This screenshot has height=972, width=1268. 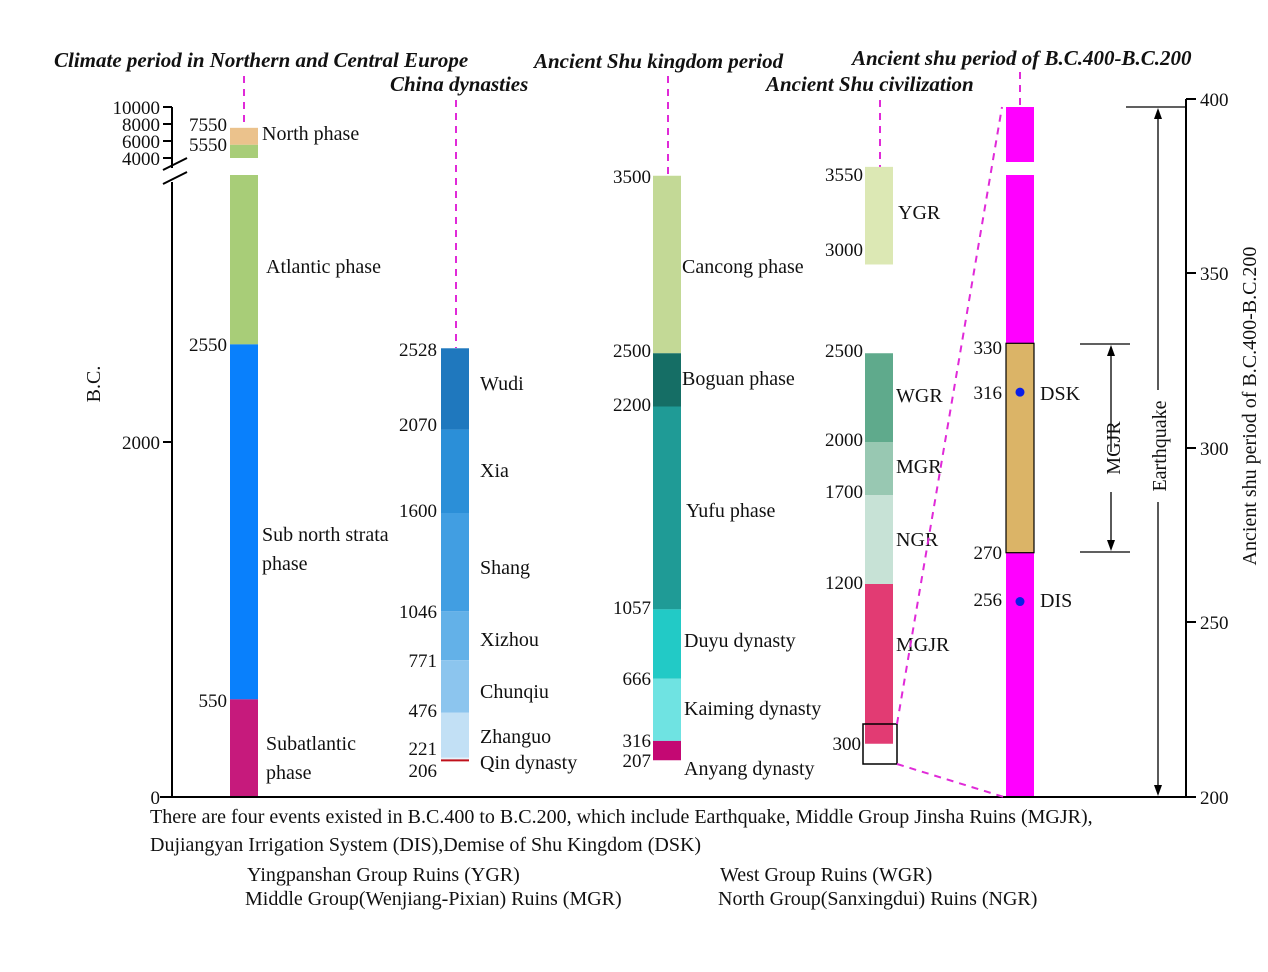 I want to click on dynasty-label-zhanguo: Zhanguo, so click(x=515, y=737).